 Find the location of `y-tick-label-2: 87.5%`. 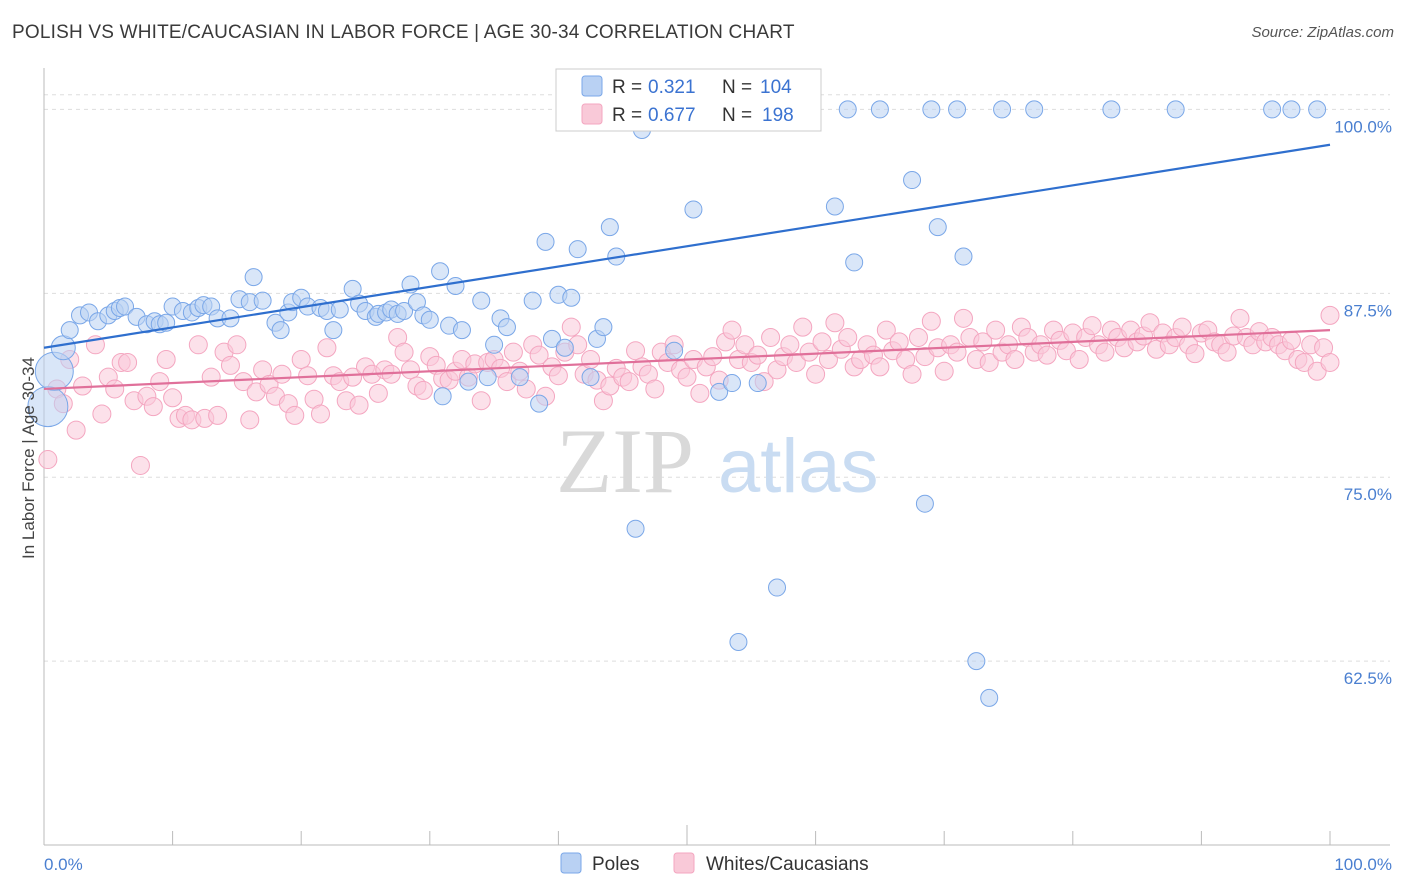

y-tick-label-2: 87.5% is located at coordinates (1368, 310).